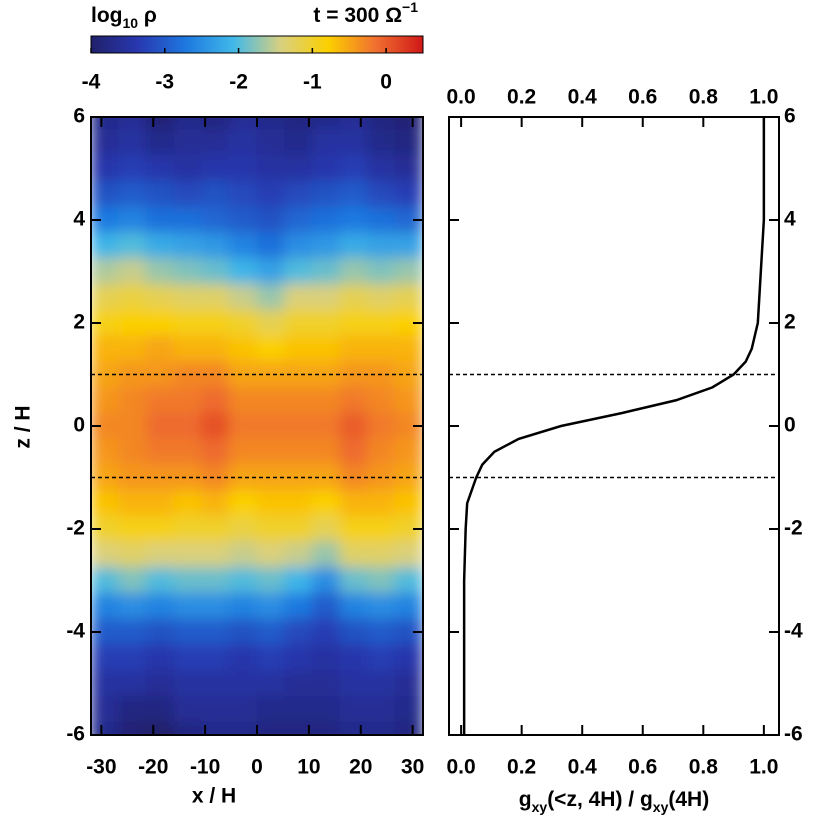 The image size is (830, 830). Describe the element at coordinates (360, 767) in the screenshot. I see `x-tick-label: 20` at that location.